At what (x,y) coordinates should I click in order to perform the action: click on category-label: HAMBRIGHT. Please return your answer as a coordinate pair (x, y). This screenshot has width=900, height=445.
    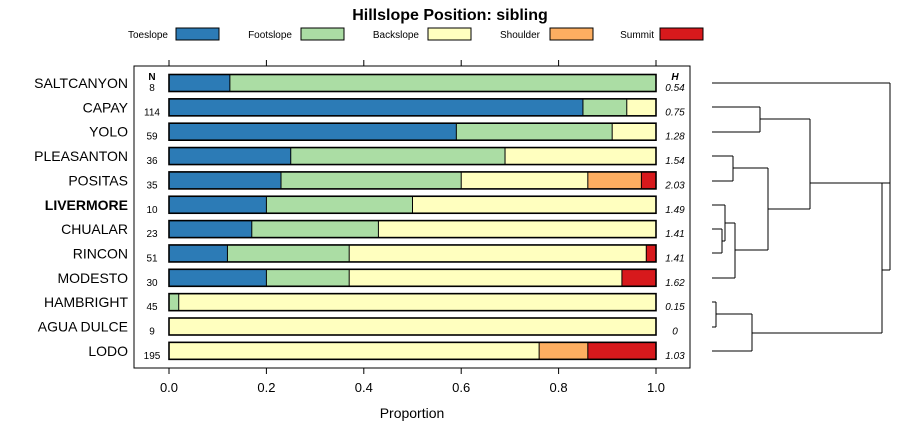
    Looking at the image, I should click on (86, 302).